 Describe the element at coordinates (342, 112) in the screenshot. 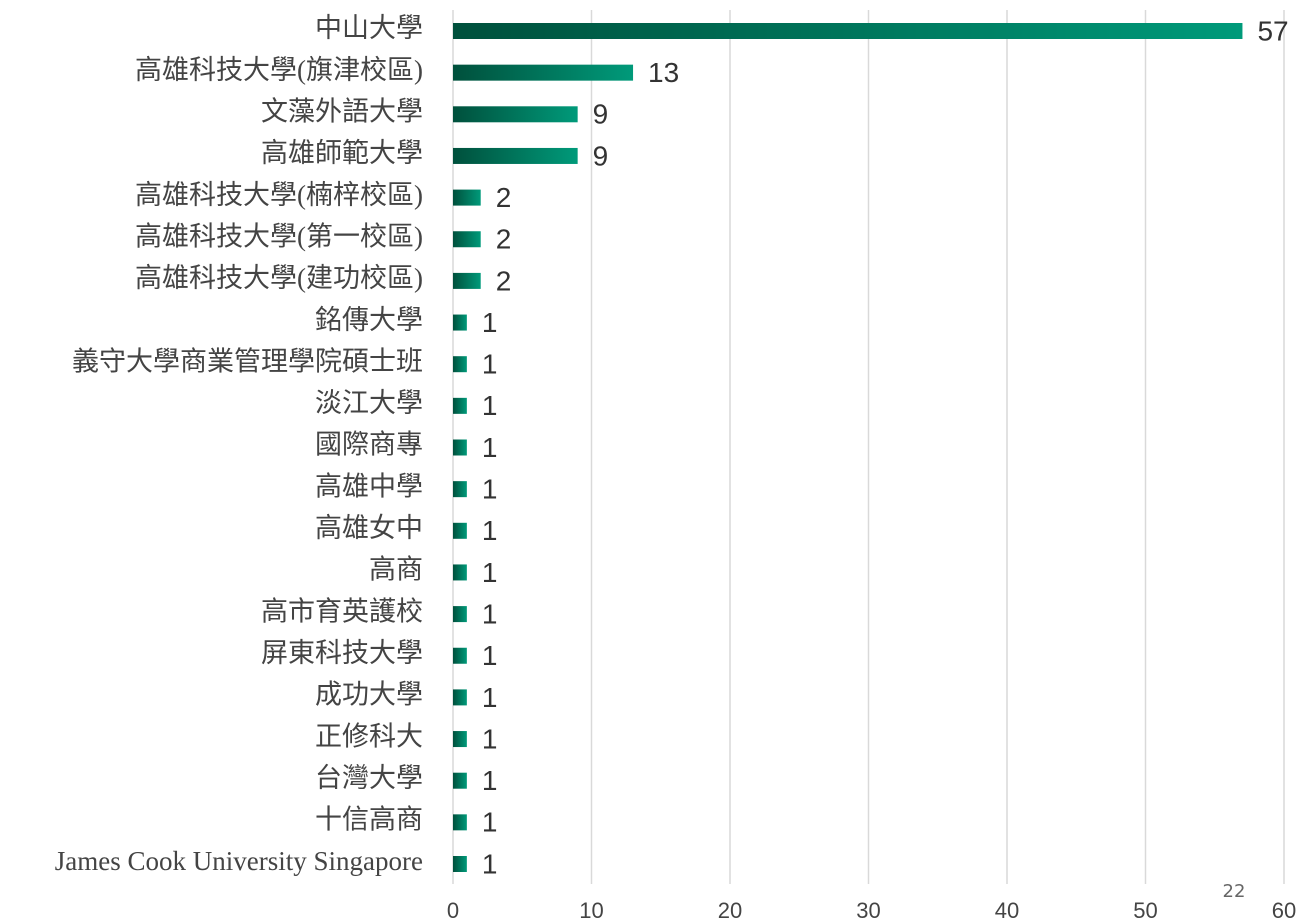

I see `category-label: 文藻外語大學` at that location.